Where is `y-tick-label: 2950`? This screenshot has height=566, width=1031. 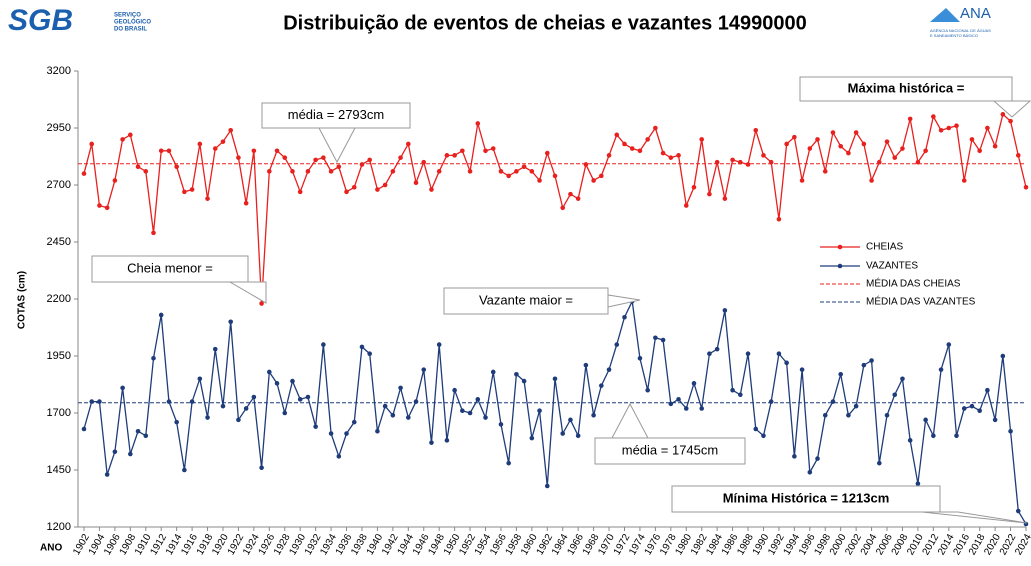 y-tick-label: 2950 is located at coordinates (59, 128).